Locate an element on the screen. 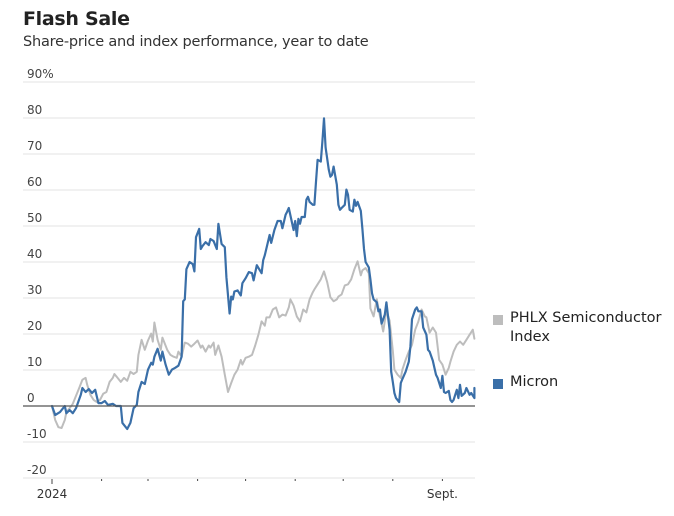 The image size is (674, 516). y-tick-label: 0 is located at coordinates (31, 398).